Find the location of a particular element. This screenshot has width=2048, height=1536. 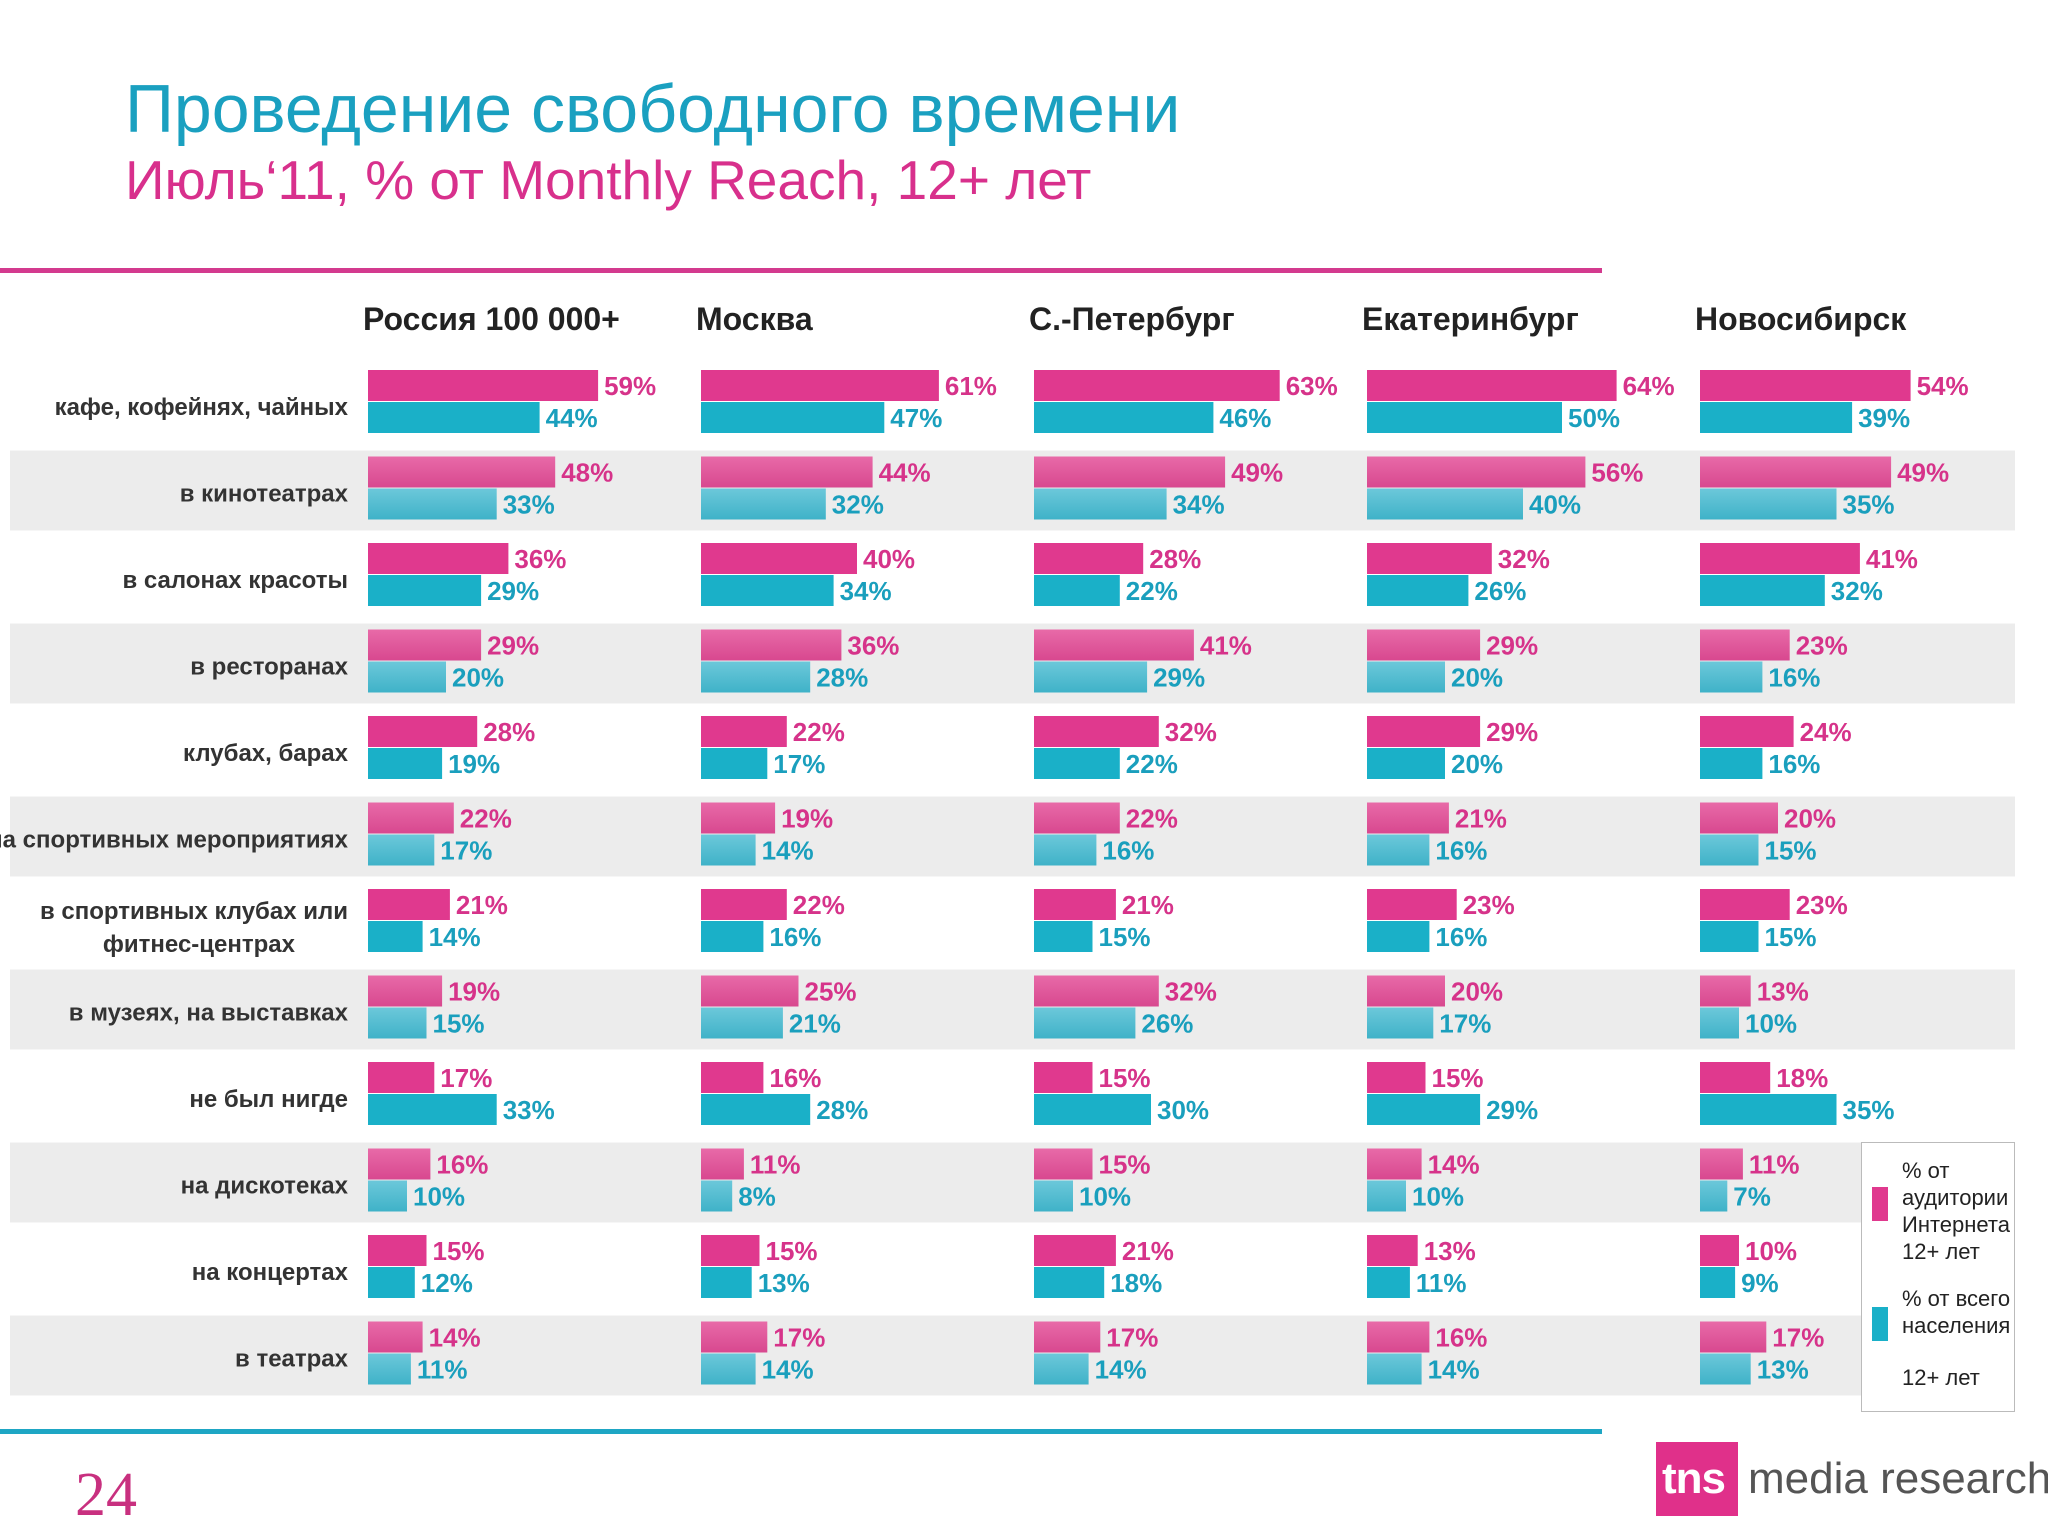

category-label: в салонах красоты is located at coordinates (235, 580).